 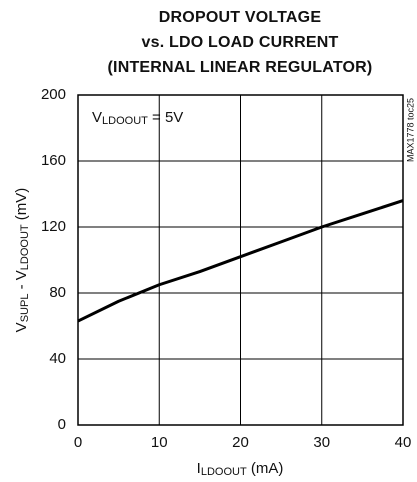 What do you see at coordinates (21, 281) in the screenshot?
I see `label-part: - V` at bounding box center [21, 281].